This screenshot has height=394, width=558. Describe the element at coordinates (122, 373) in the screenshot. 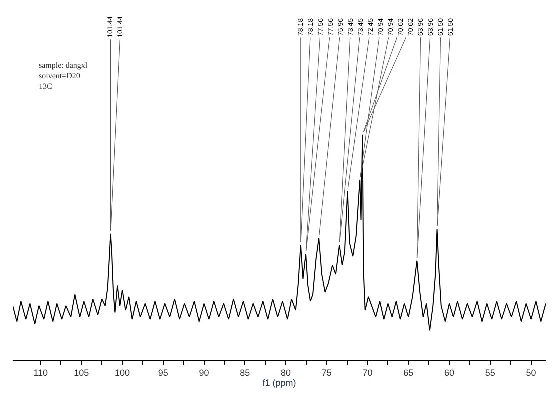

I see `x-tick-label: 100` at that location.